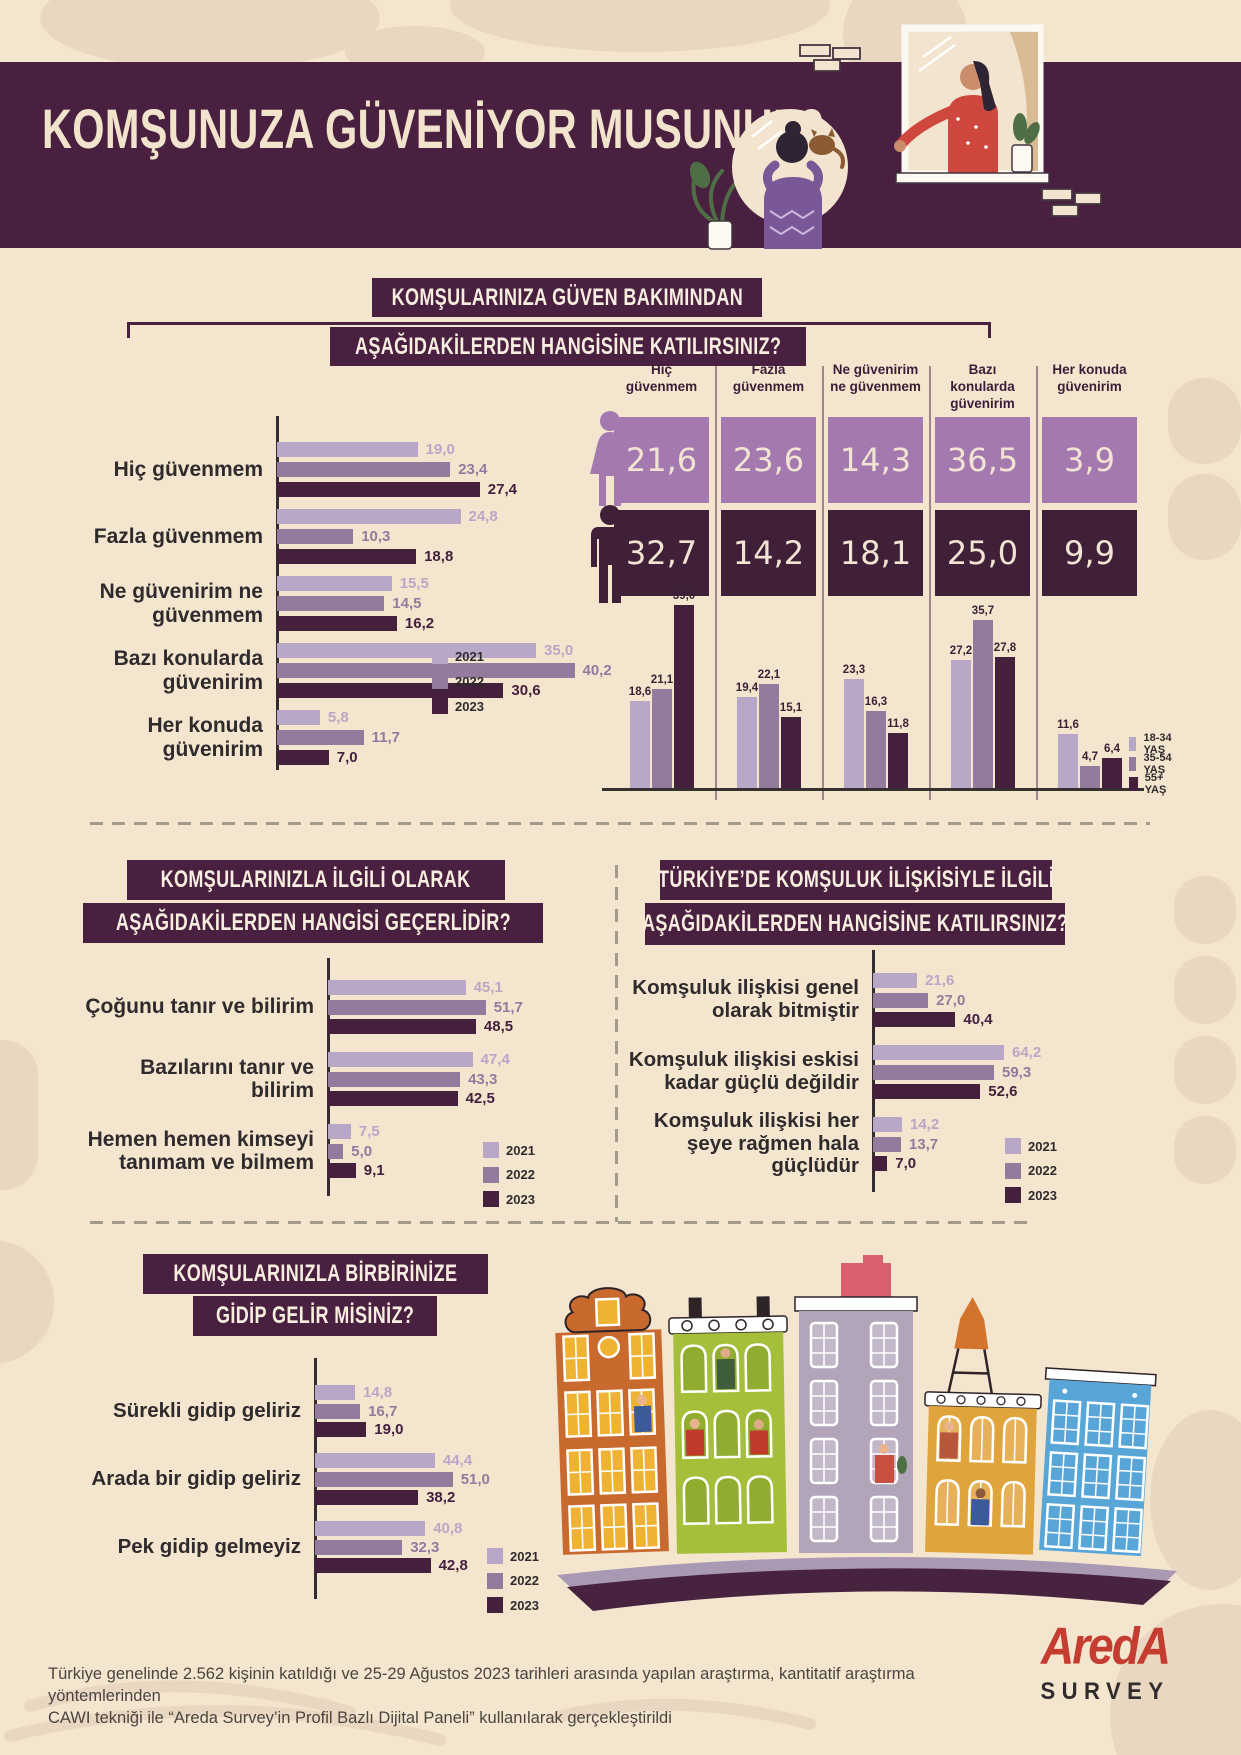  Describe the element at coordinates (181, 603) in the screenshot. I see `category-label: Ne güvenirim ne güvenmem` at that location.